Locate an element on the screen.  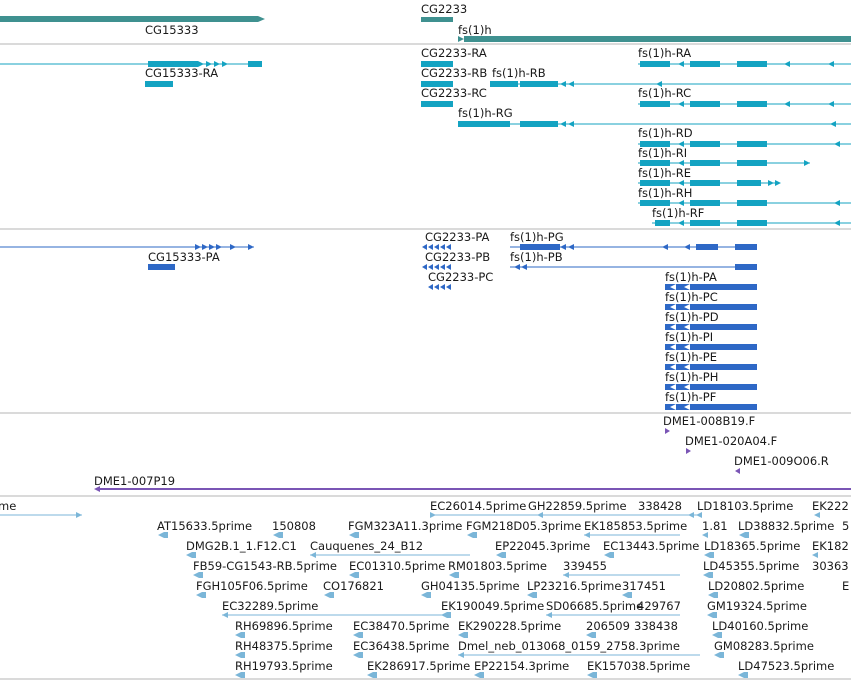
clone-label: DME1-009O06.R is located at coordinates (781, 461).